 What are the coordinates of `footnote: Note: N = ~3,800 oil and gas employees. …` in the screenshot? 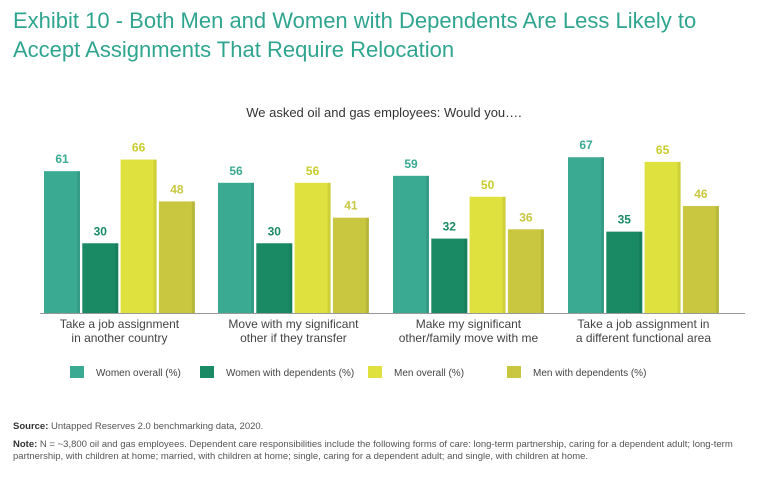 It's located at (384, 451).